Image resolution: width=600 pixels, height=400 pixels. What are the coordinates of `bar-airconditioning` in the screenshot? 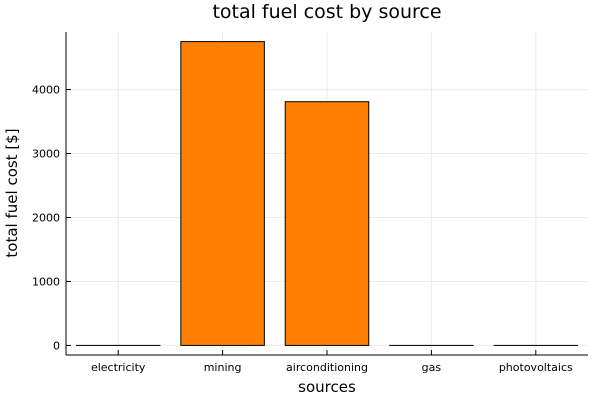 It's located at (327, 223).